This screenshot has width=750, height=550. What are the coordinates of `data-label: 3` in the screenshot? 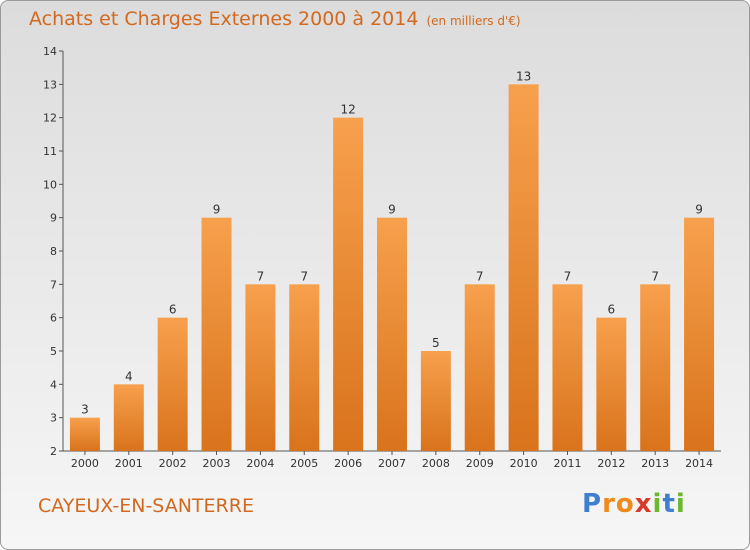 It's located at (85, 410).